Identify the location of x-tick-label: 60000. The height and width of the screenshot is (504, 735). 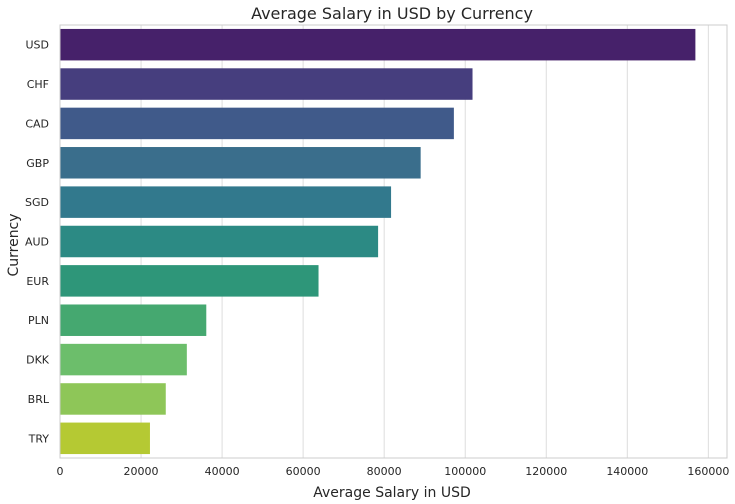
(303, 471).